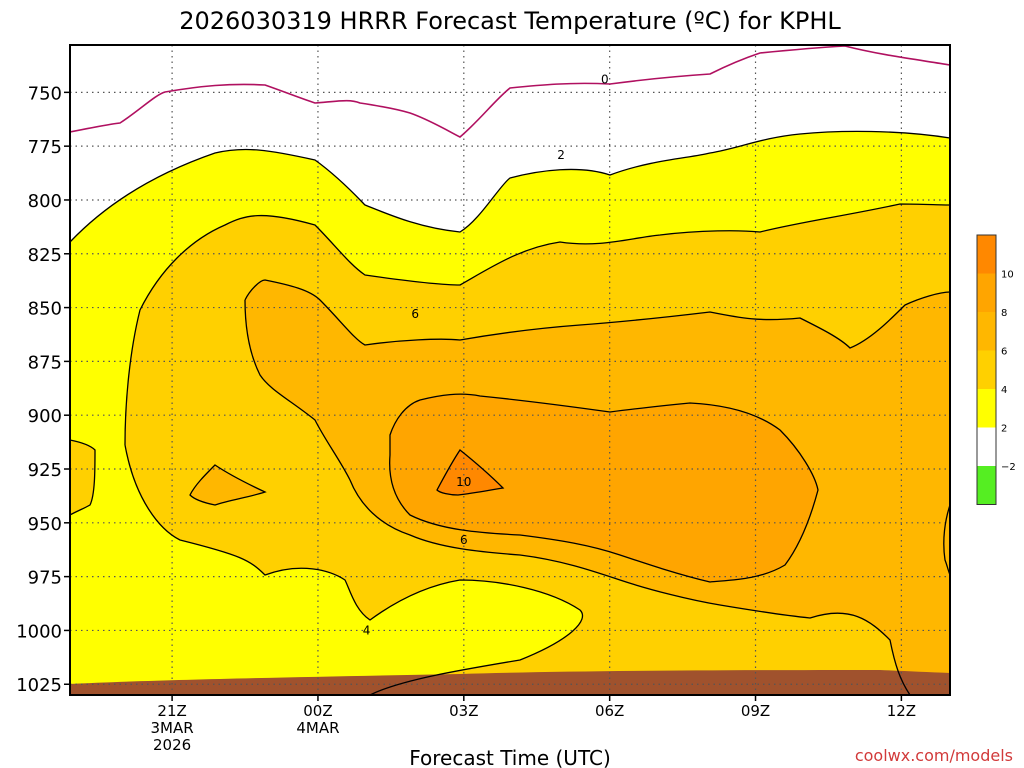  What do you see at coordinates (45, 416) in the screenshot?
I see `y-tick-label: 900` at bounding box center [45, 416].